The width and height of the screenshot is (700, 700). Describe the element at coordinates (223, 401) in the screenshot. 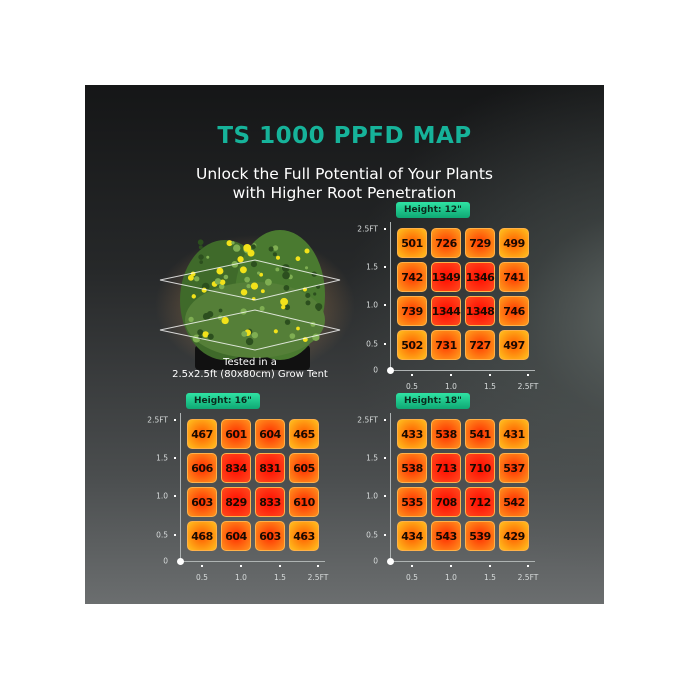

I see `height-badge: Height: 16"` at that location.